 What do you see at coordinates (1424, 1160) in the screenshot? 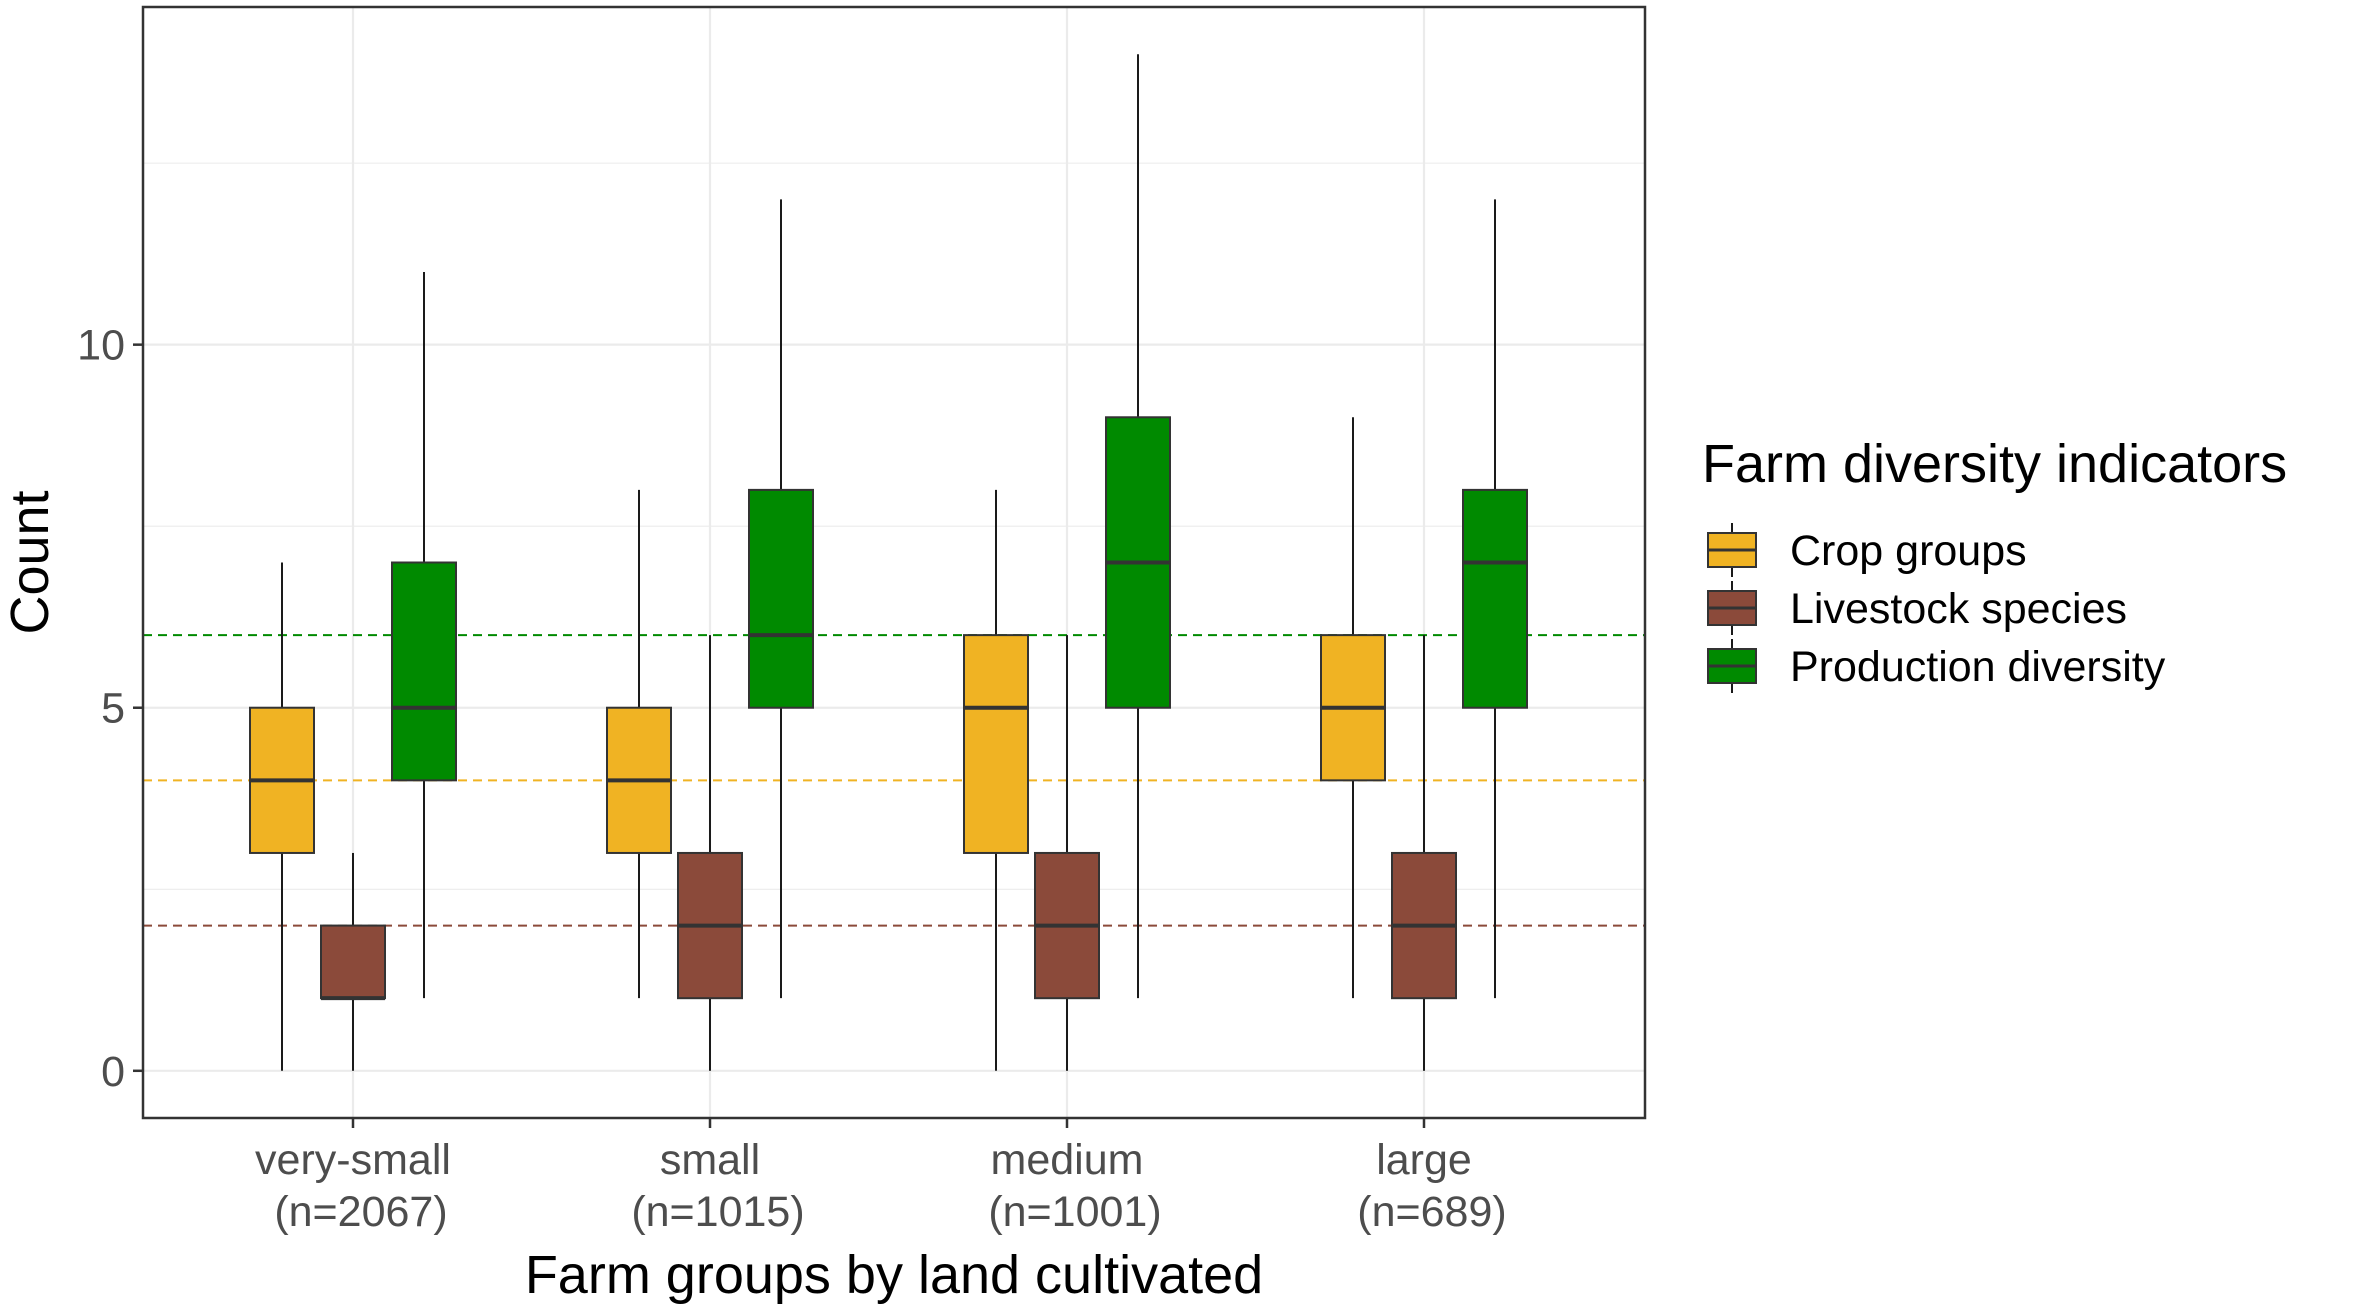
I see `x-tick-label: large` at bounding box center [1424, 1160].